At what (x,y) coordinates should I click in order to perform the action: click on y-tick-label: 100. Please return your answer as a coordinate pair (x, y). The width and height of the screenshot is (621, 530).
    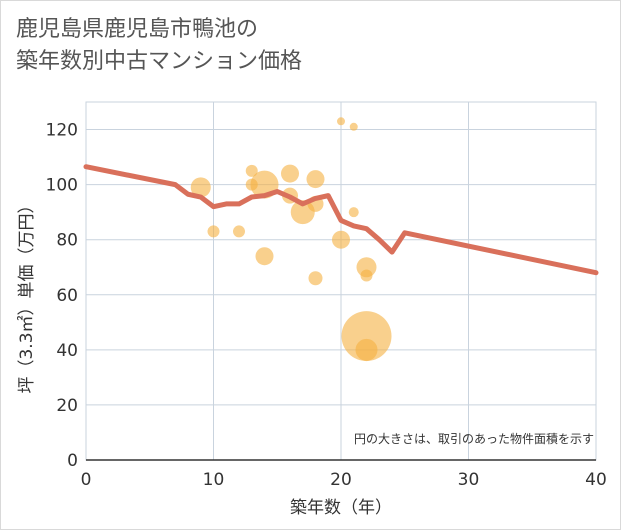
    Looking at the image, I should click on (62, 186).